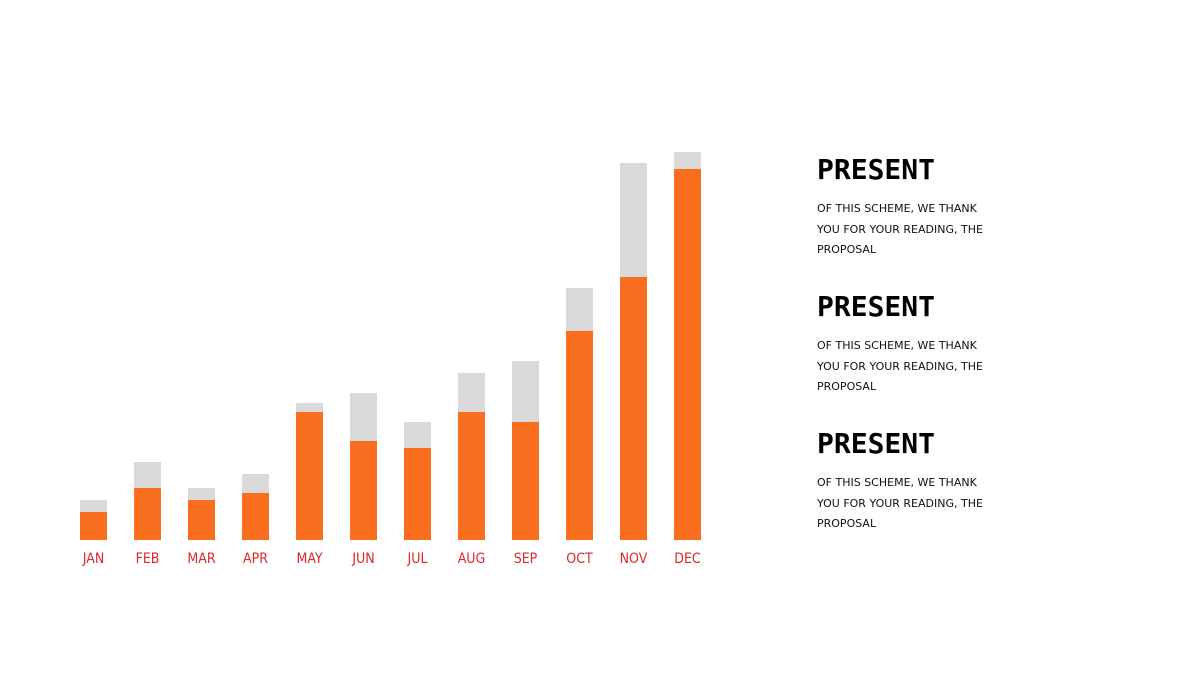  I want to click on bar-bottom-mar, so click(201, 520).